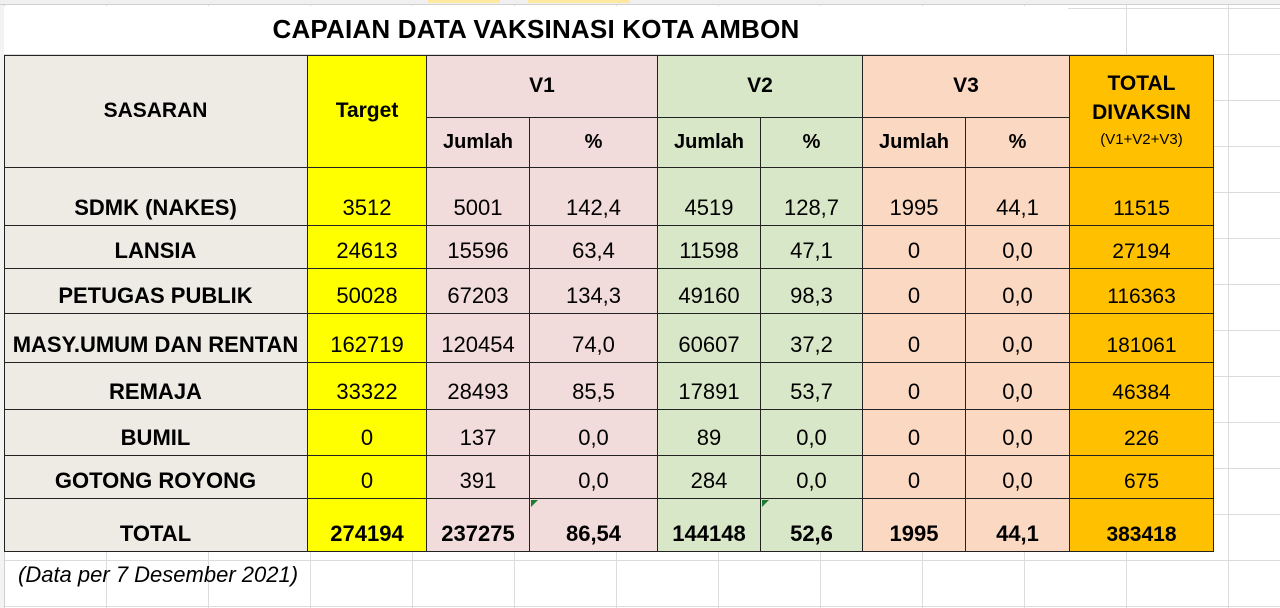 The height and width of the screenshot is (608, 1280). What do you see at coordinates (367, 525) in the screenshot?
I see `total-row-target: 274194` at bounding box center [367, 525].